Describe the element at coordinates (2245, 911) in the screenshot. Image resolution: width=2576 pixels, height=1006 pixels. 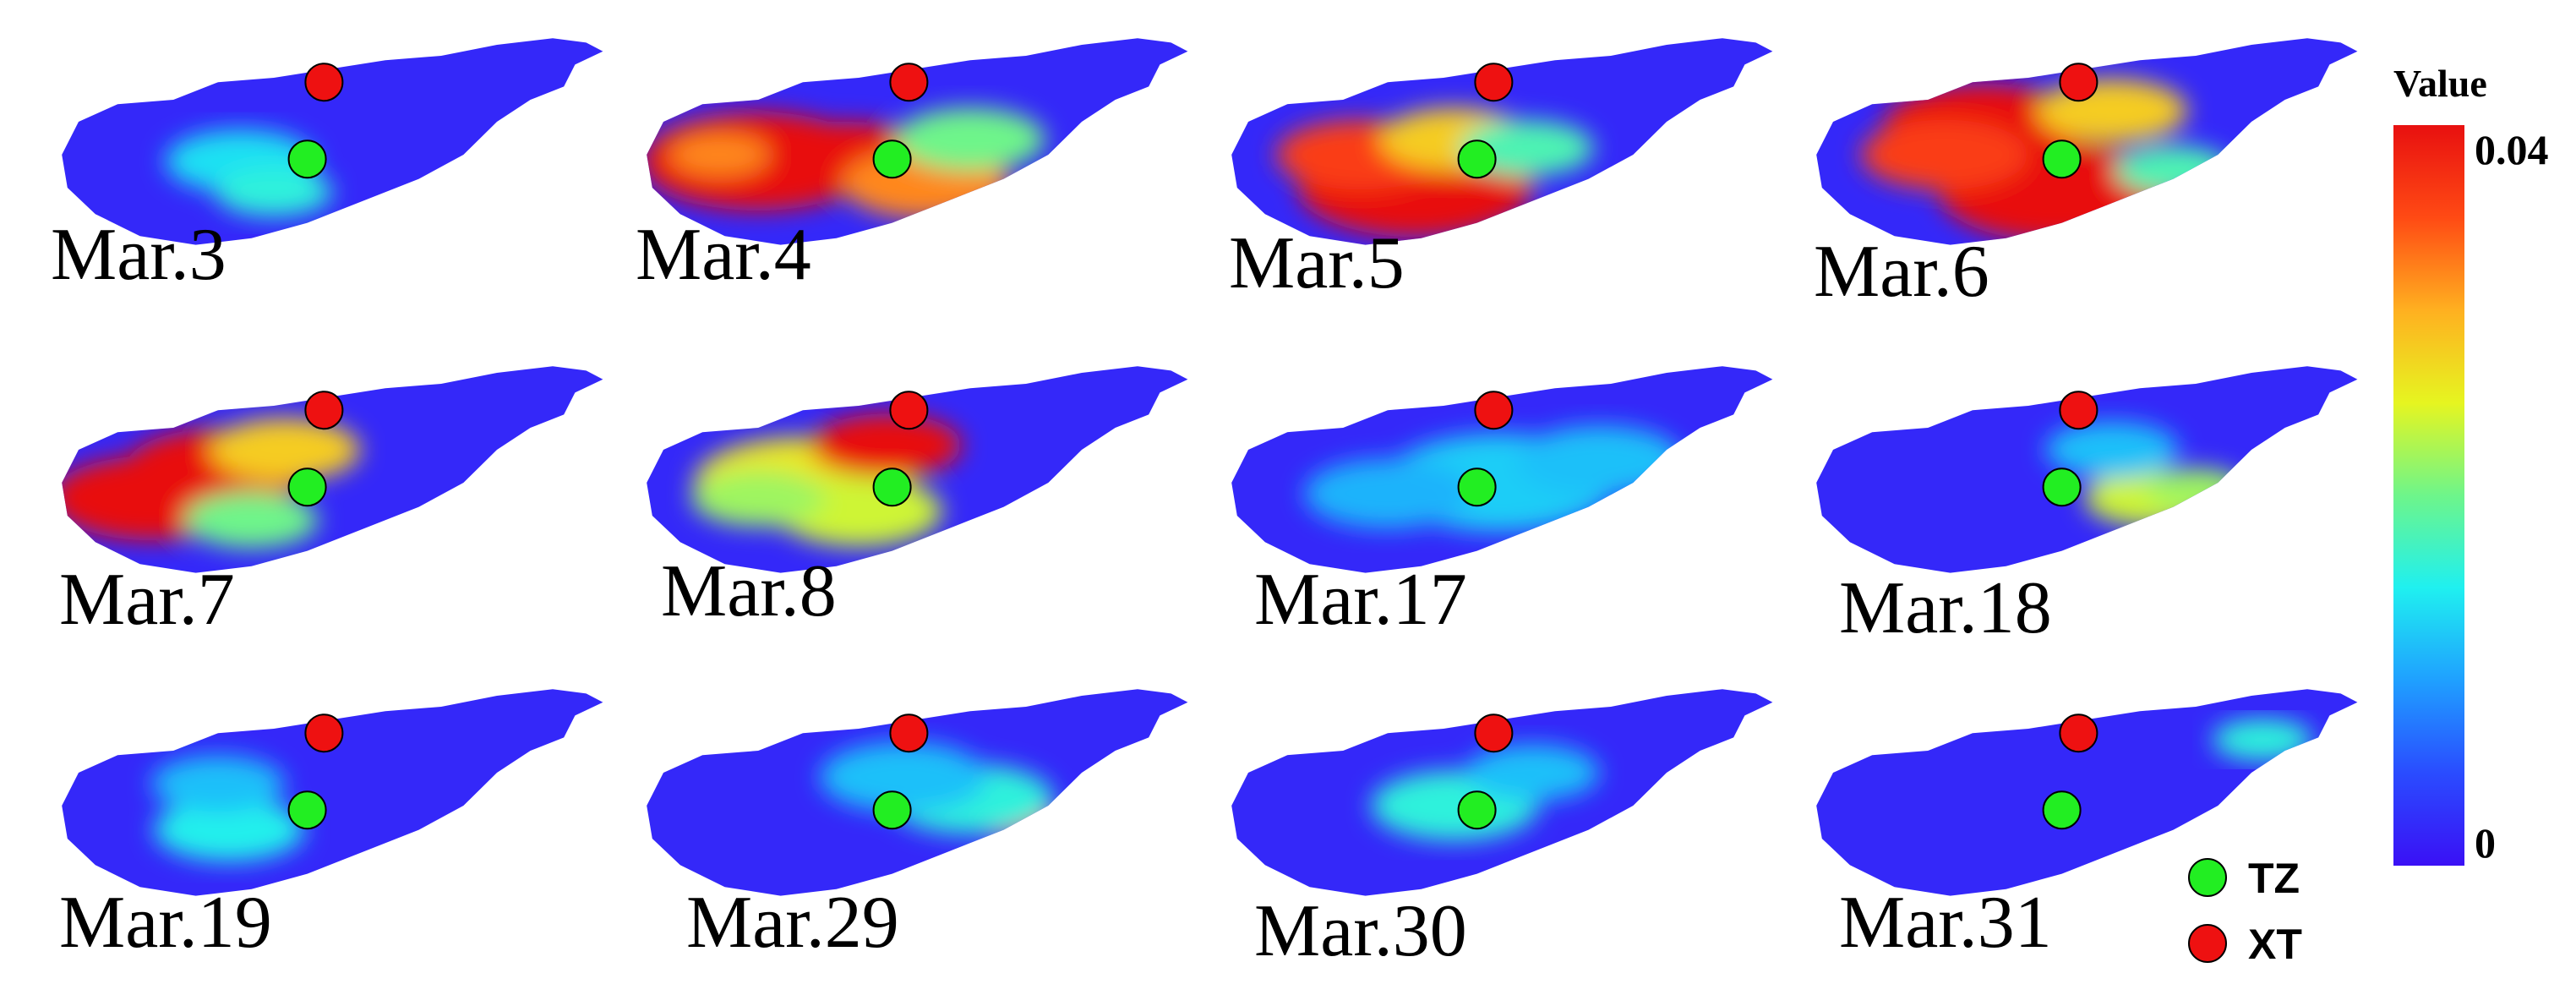
I see `station-legend: TZ XT` at that location.